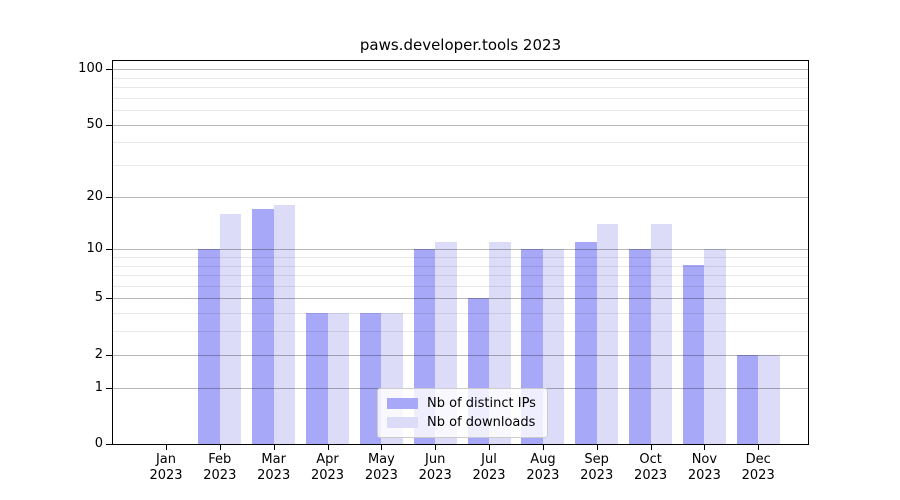 The width and height of the screenshot is (900, 500). What do you see at coordinates (220, 467) in the screenshot?
I see `x-tick-label-feb: Feb 2023` at bounding box center [220, 467].